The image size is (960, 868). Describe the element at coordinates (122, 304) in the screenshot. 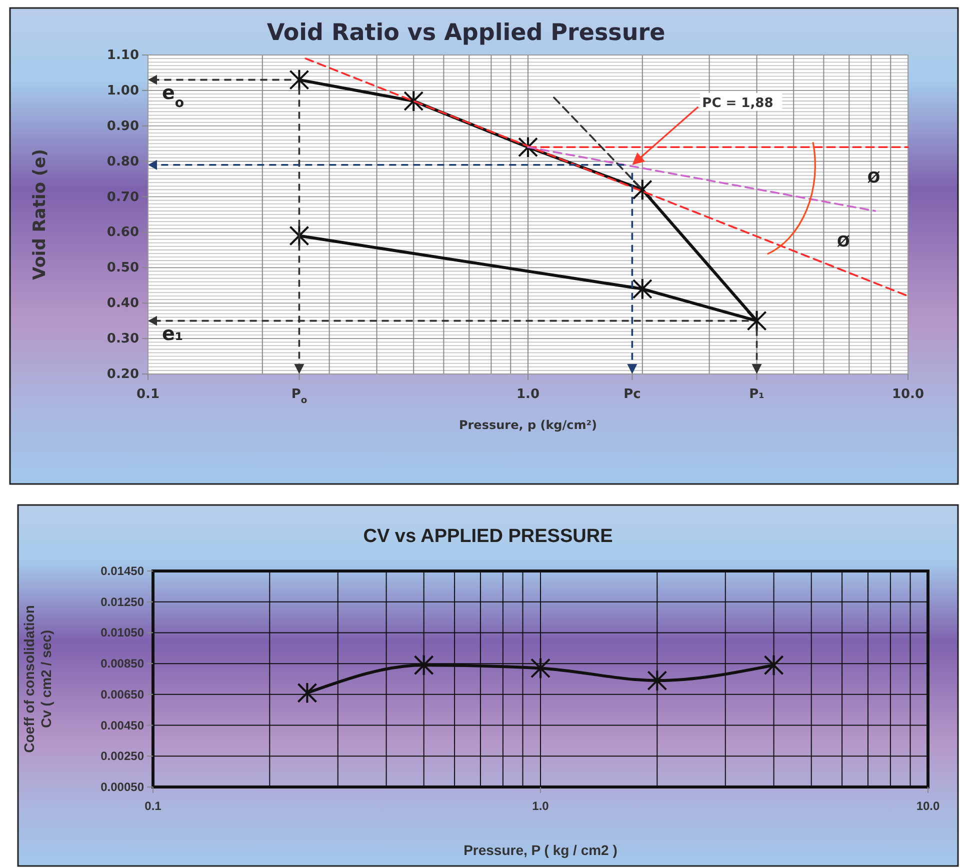

I see `y-tick-label: 0.40` at that location.